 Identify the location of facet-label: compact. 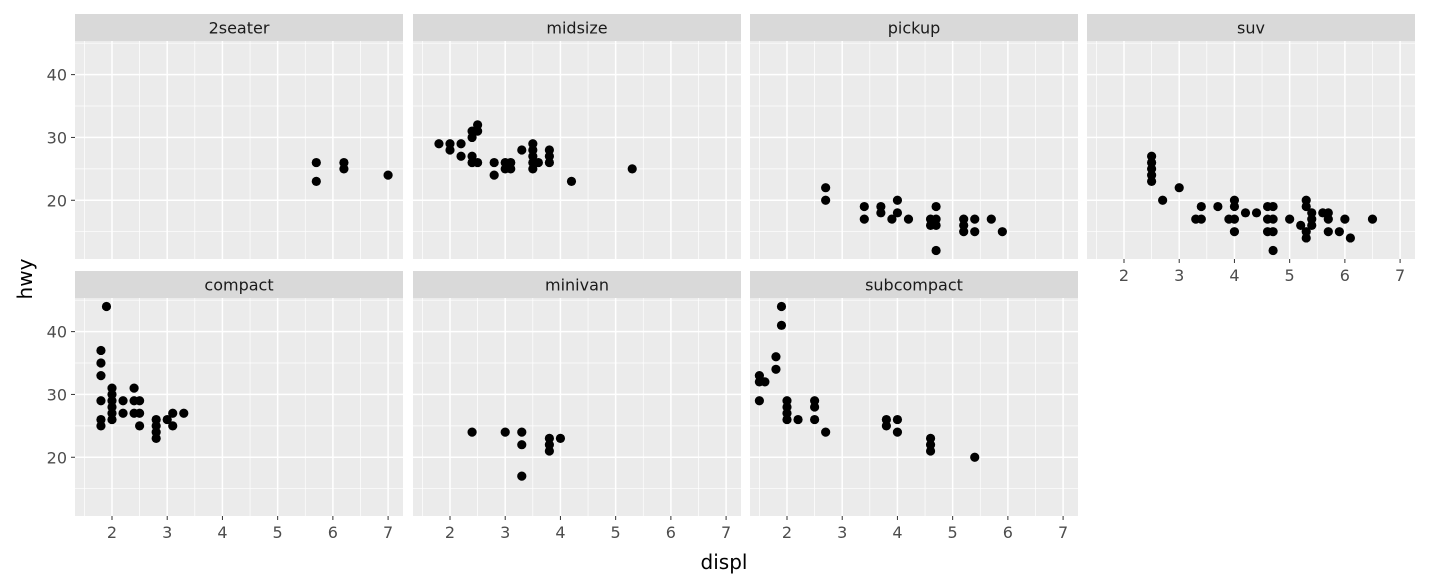
(238, 285).